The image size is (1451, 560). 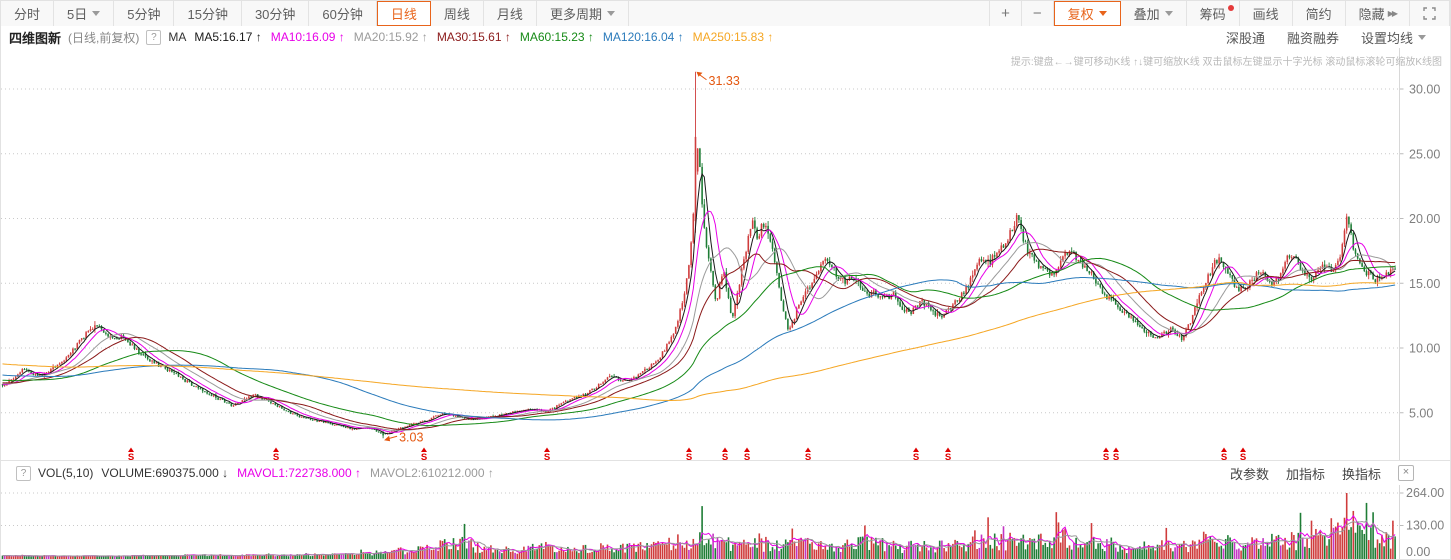 I want to click on double-arrow-icon: ▶▶, so click(x=1392, y=13).